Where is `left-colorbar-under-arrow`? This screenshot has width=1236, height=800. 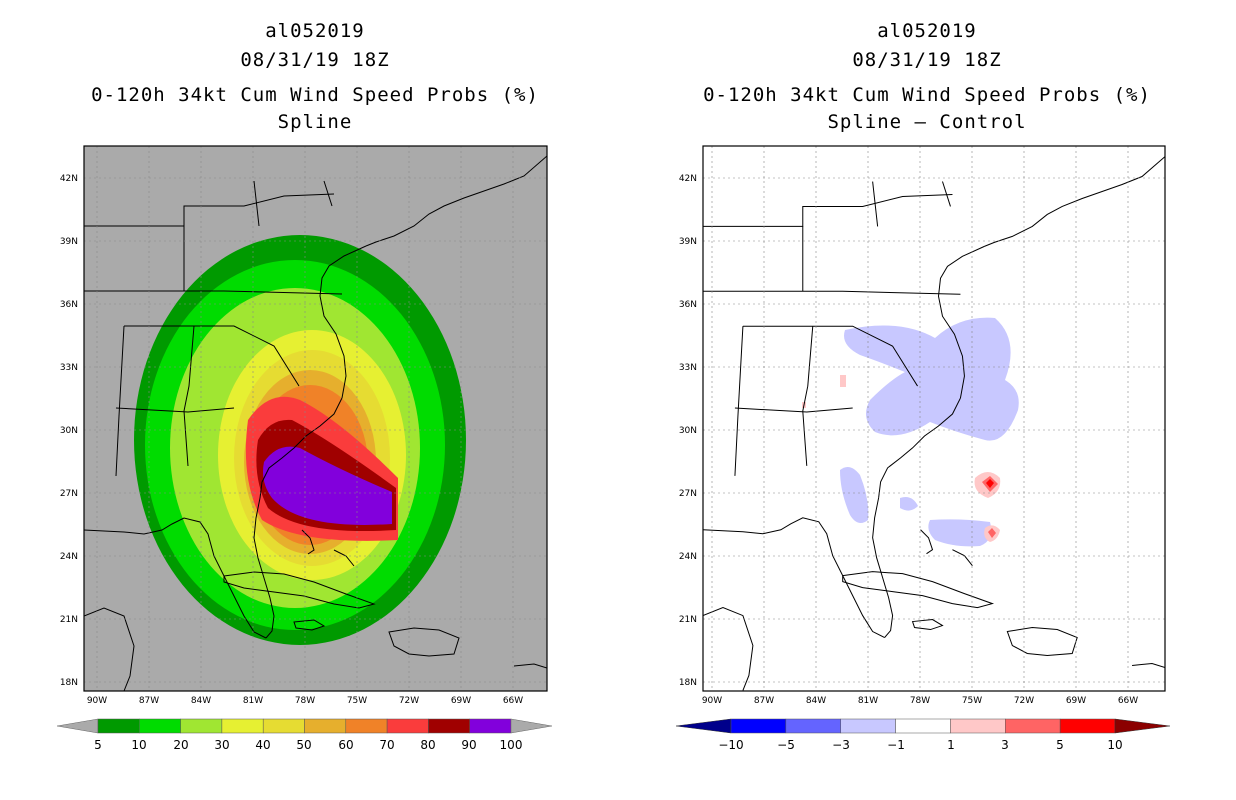
left-colorbar-under-arrow is located at coordinates (77, 726).